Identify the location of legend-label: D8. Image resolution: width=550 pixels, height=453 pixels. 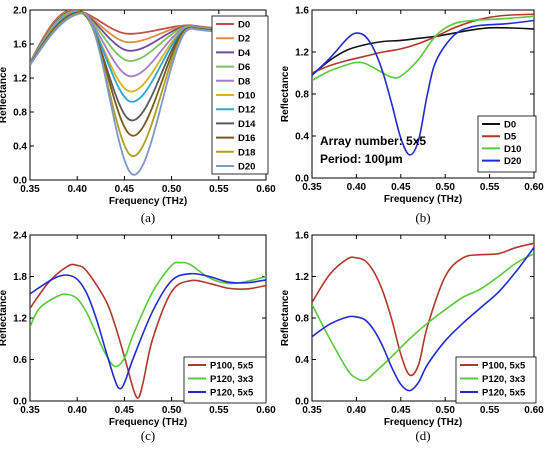
(244, 81).